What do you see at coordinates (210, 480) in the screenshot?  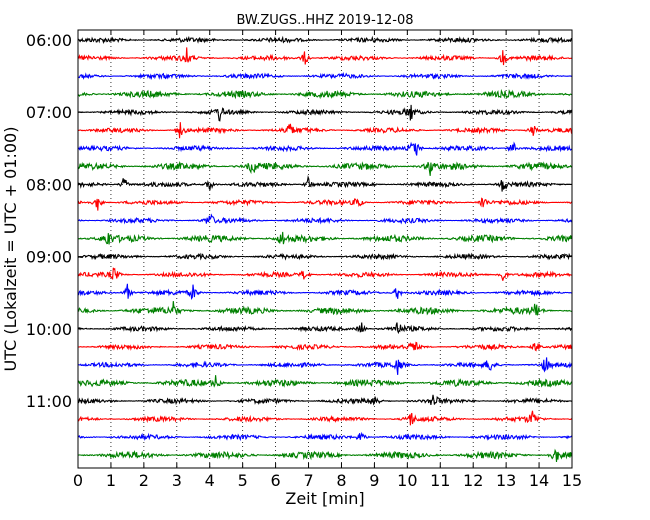 I see `x-tick-label: 4` at bounding box center [210, 480].